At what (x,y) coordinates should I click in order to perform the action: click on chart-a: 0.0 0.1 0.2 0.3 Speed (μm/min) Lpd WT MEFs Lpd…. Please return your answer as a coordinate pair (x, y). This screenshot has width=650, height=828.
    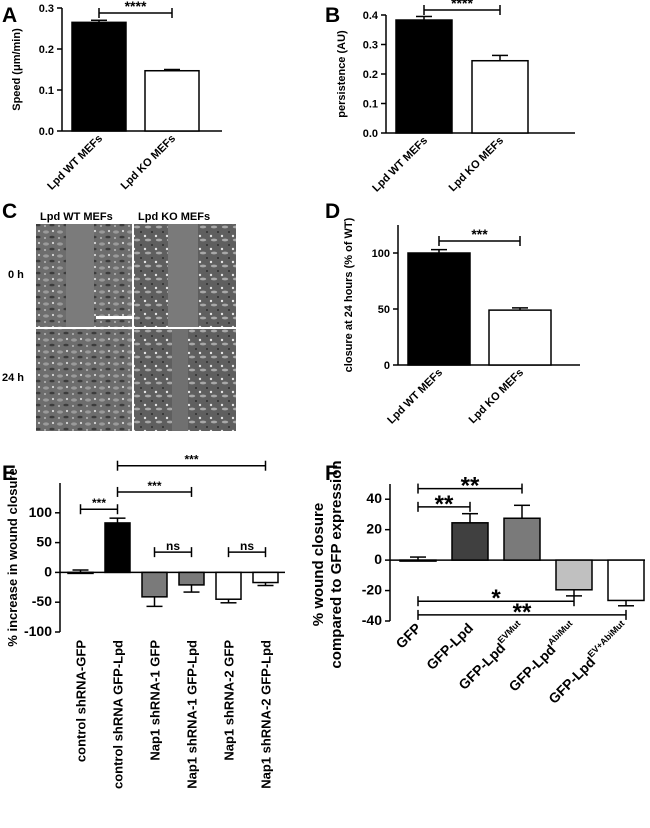
    Looking at the image, I should click on (116, 96).